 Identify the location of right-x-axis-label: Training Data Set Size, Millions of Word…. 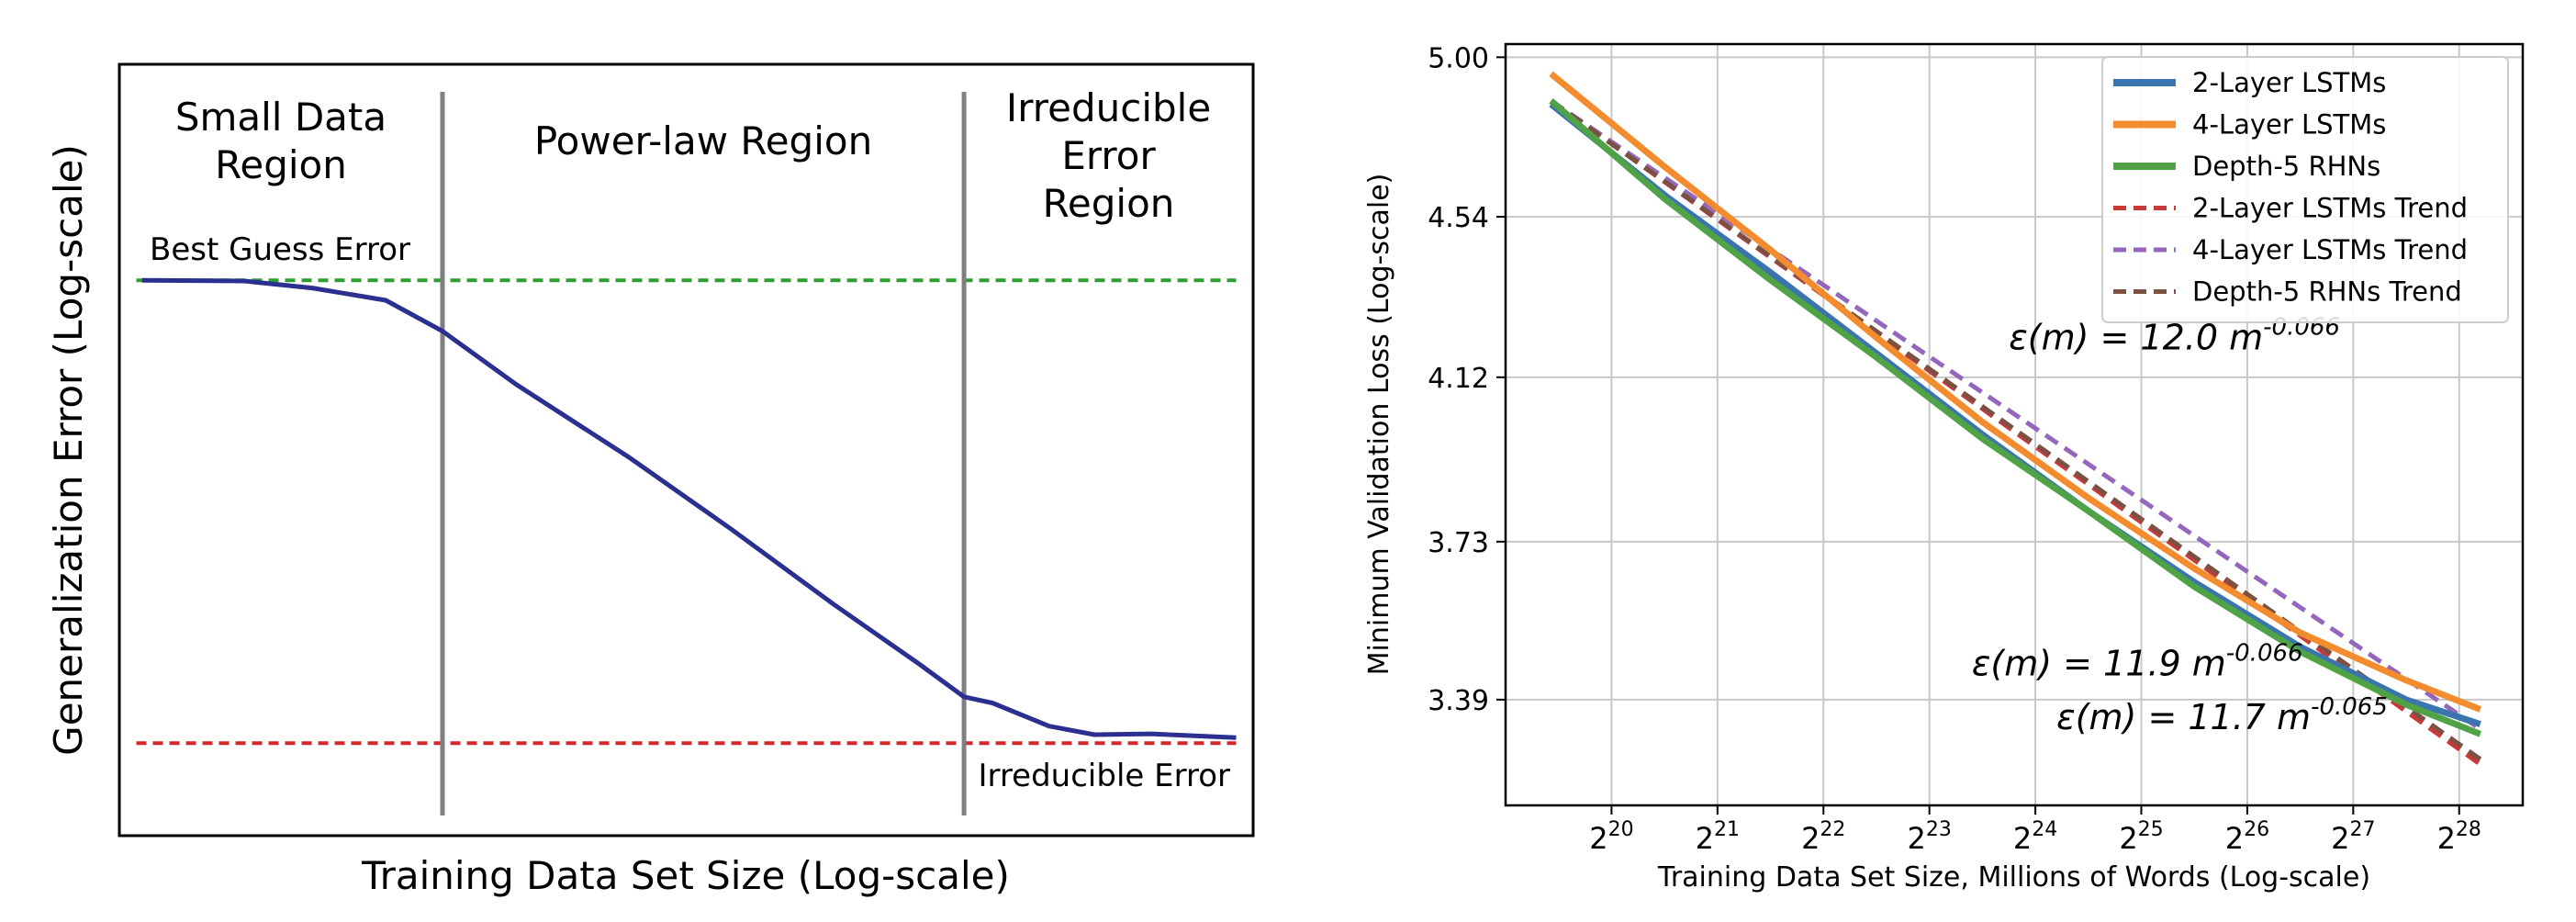
(2013, 877).